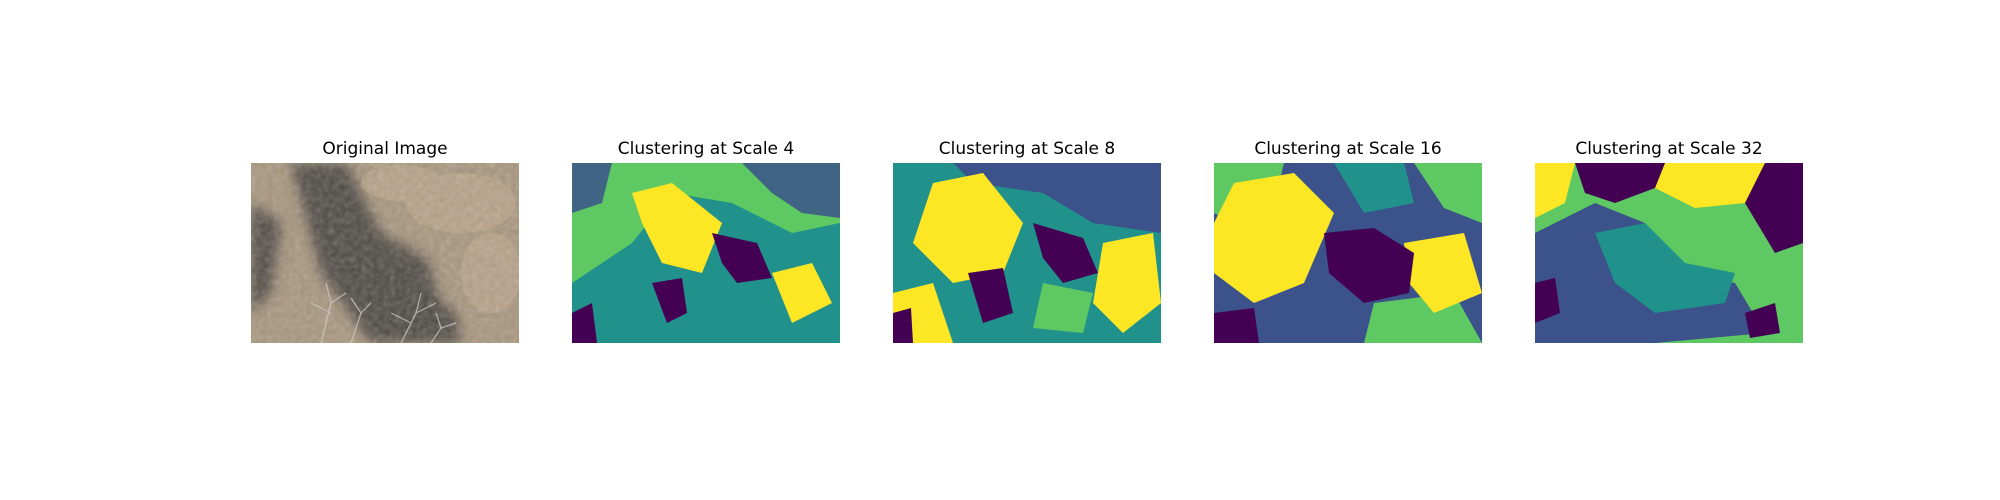  I want to click on original-image, so click(385, 253).